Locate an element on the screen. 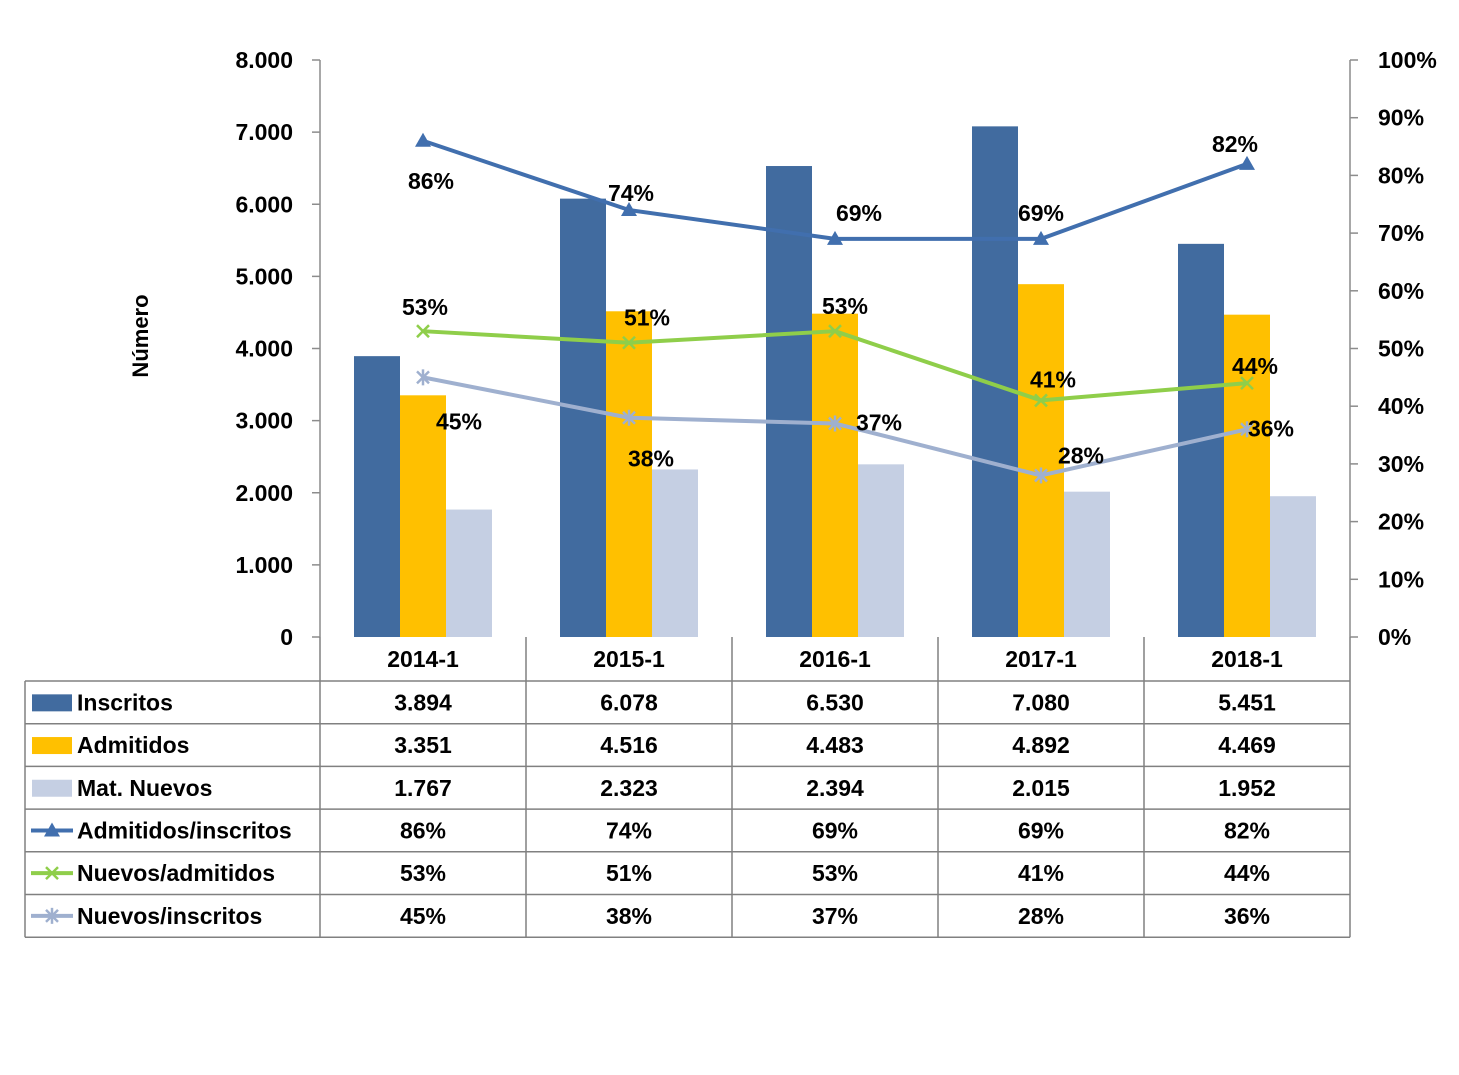 Image resolution: width=1459 pixels, height=1075 pixels. legend-label: Nuevos/admitidos is located at coordinates (176, 873).